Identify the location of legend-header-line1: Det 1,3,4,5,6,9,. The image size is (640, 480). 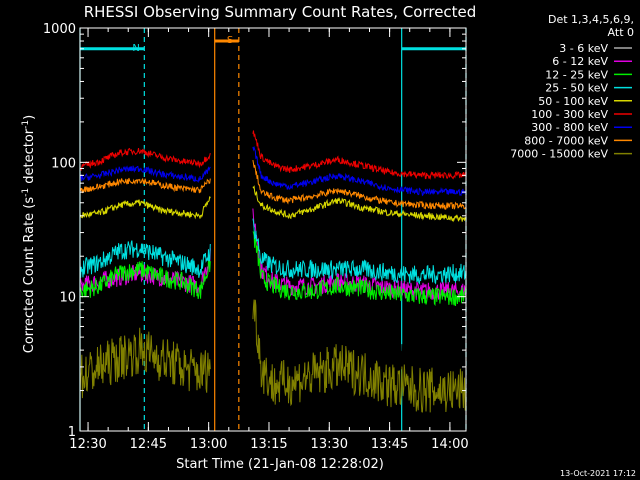
(591, 19).